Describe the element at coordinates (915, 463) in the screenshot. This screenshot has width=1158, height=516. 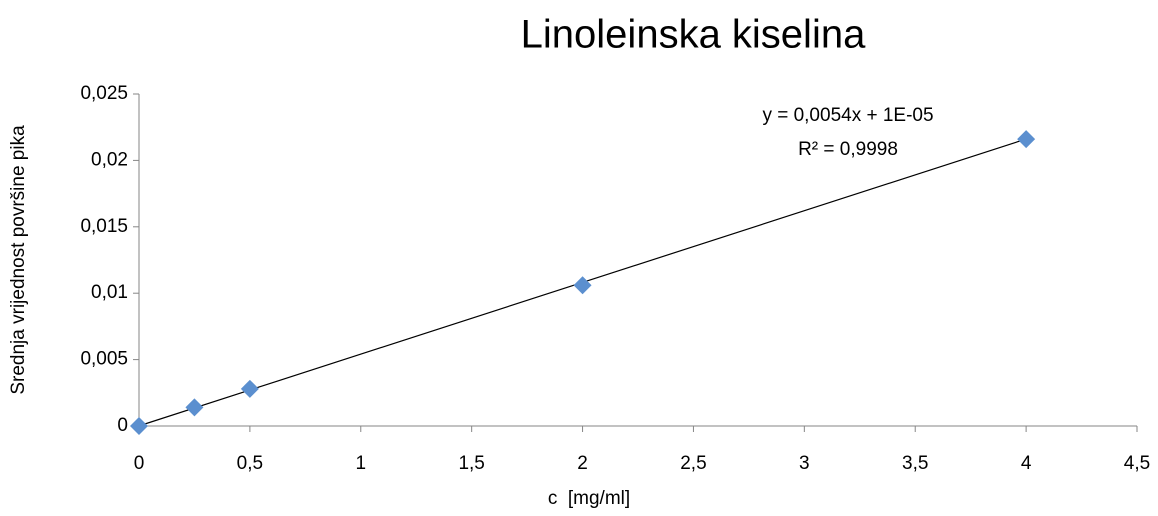
I see `x-tick-label: 3,5` at that location.